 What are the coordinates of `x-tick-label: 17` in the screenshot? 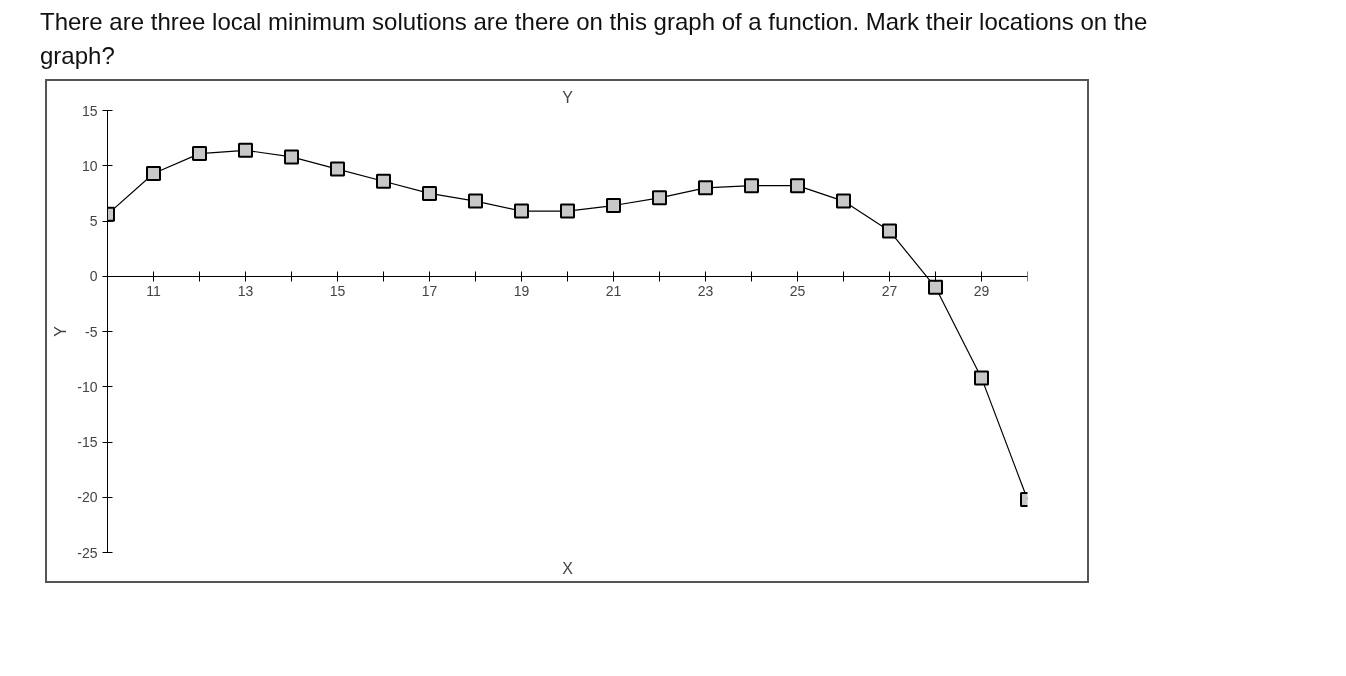 It's located at (429, 290).